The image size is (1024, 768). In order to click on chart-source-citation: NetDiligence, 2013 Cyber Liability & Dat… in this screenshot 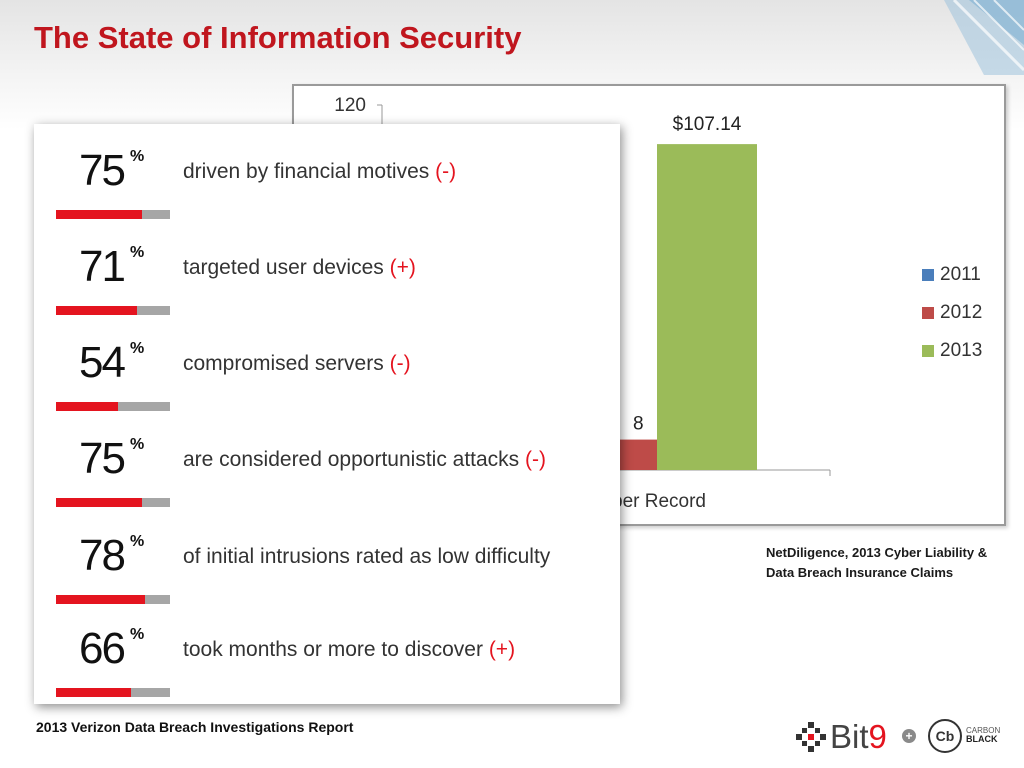, I will do `click(877, 562)`.